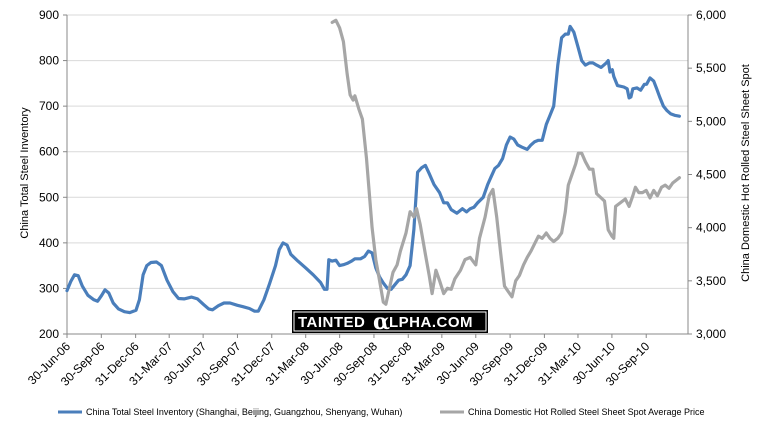  What do you see at coordinates (25, 173) in the screenshot?
I see `left-axis-title: China Total Steel Inventory` at bounding box center [25, 173].